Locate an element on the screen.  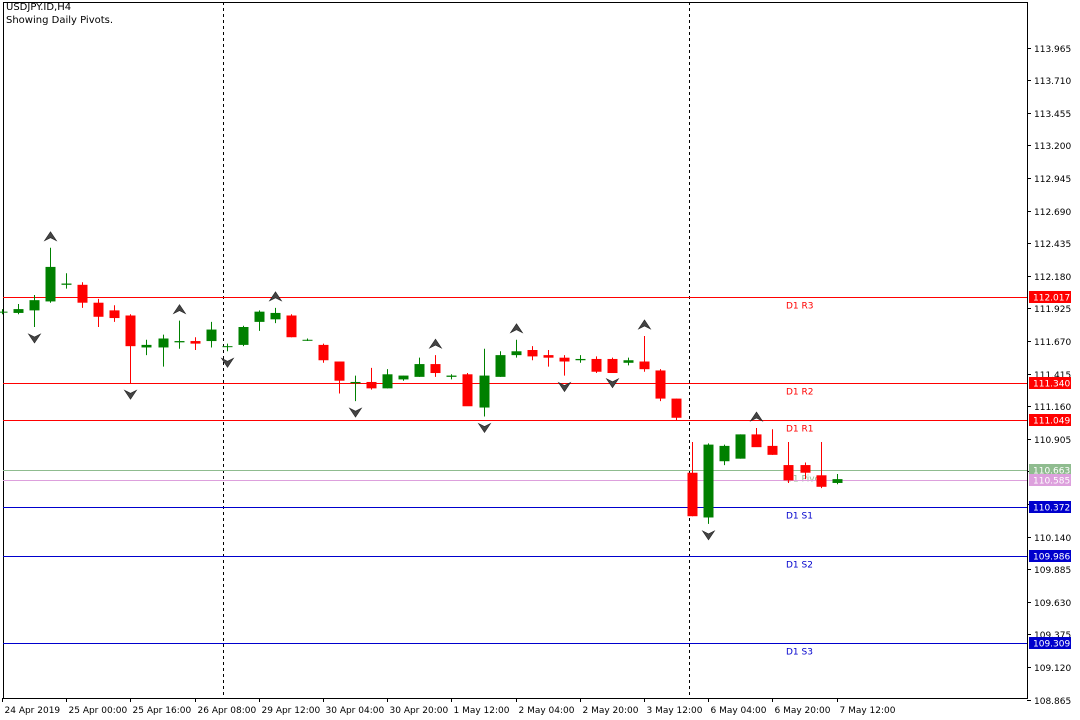
y-tick-label-1: 113.710 is located at coordinates (1052, 82).